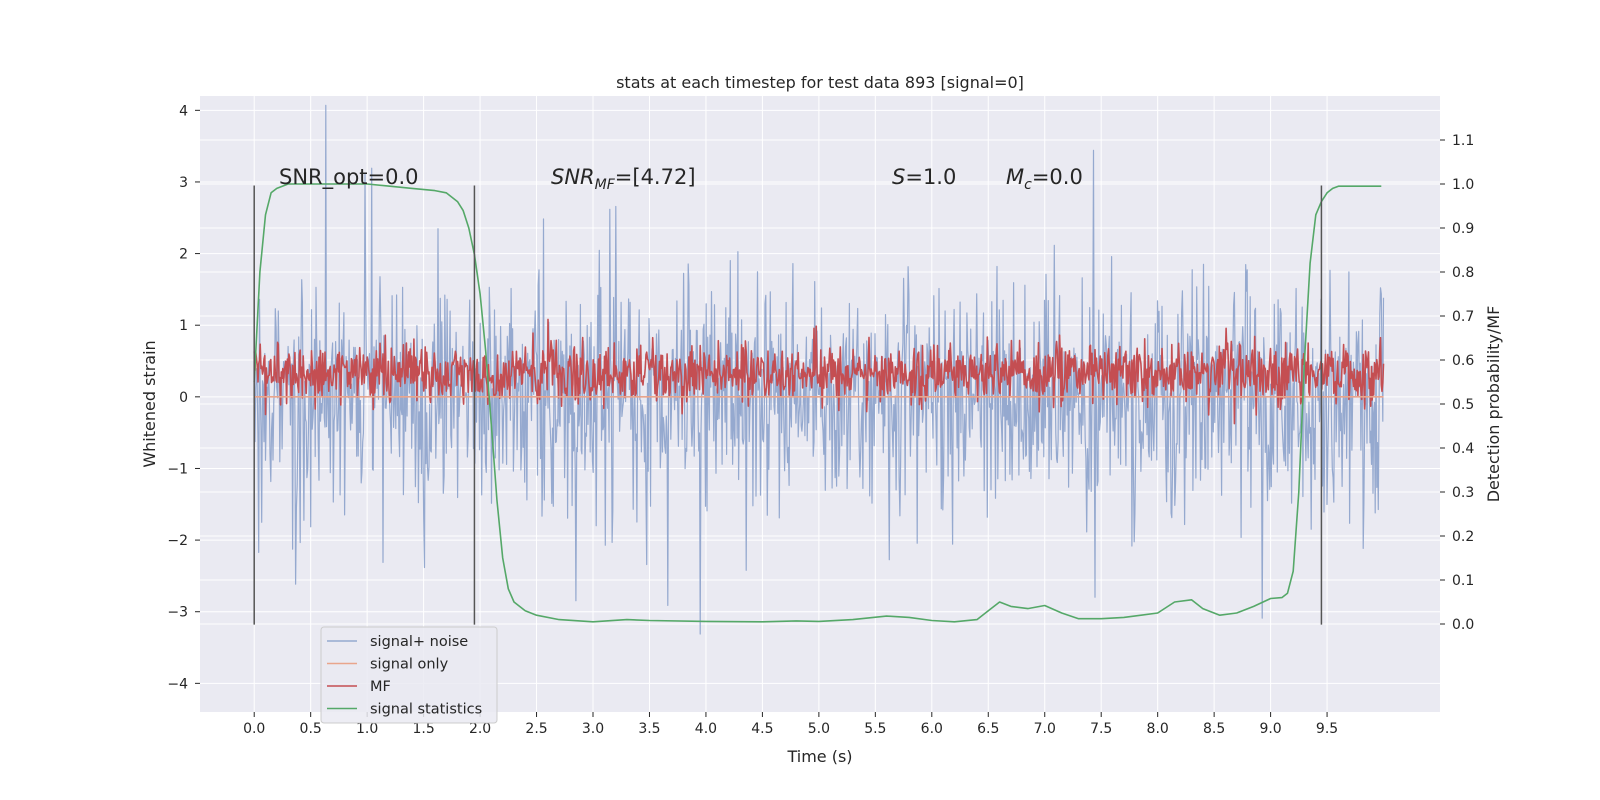 This screenshot has height=800, width=1600. What do you see at coordinates (1463, 273) in the screenshot?
I see `y-right-tick-label: 0.8` at bounding box center [1463, 273].